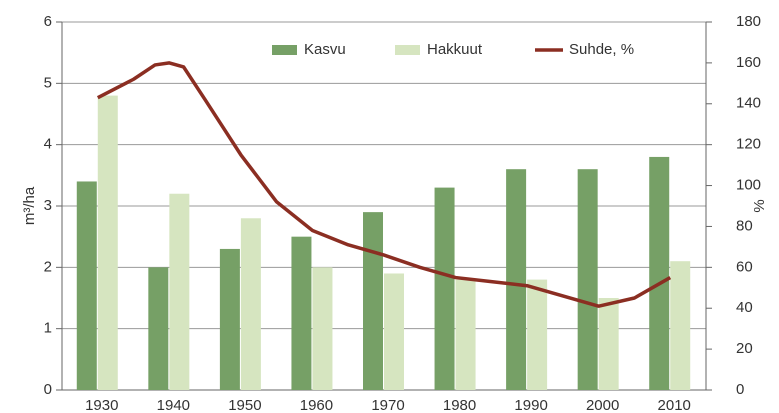 The height and width of the screenshot is (413, 779). Describe the element at coordinates (759, 205) in the screenshot. I see `y2-axis-label: %` at that location.